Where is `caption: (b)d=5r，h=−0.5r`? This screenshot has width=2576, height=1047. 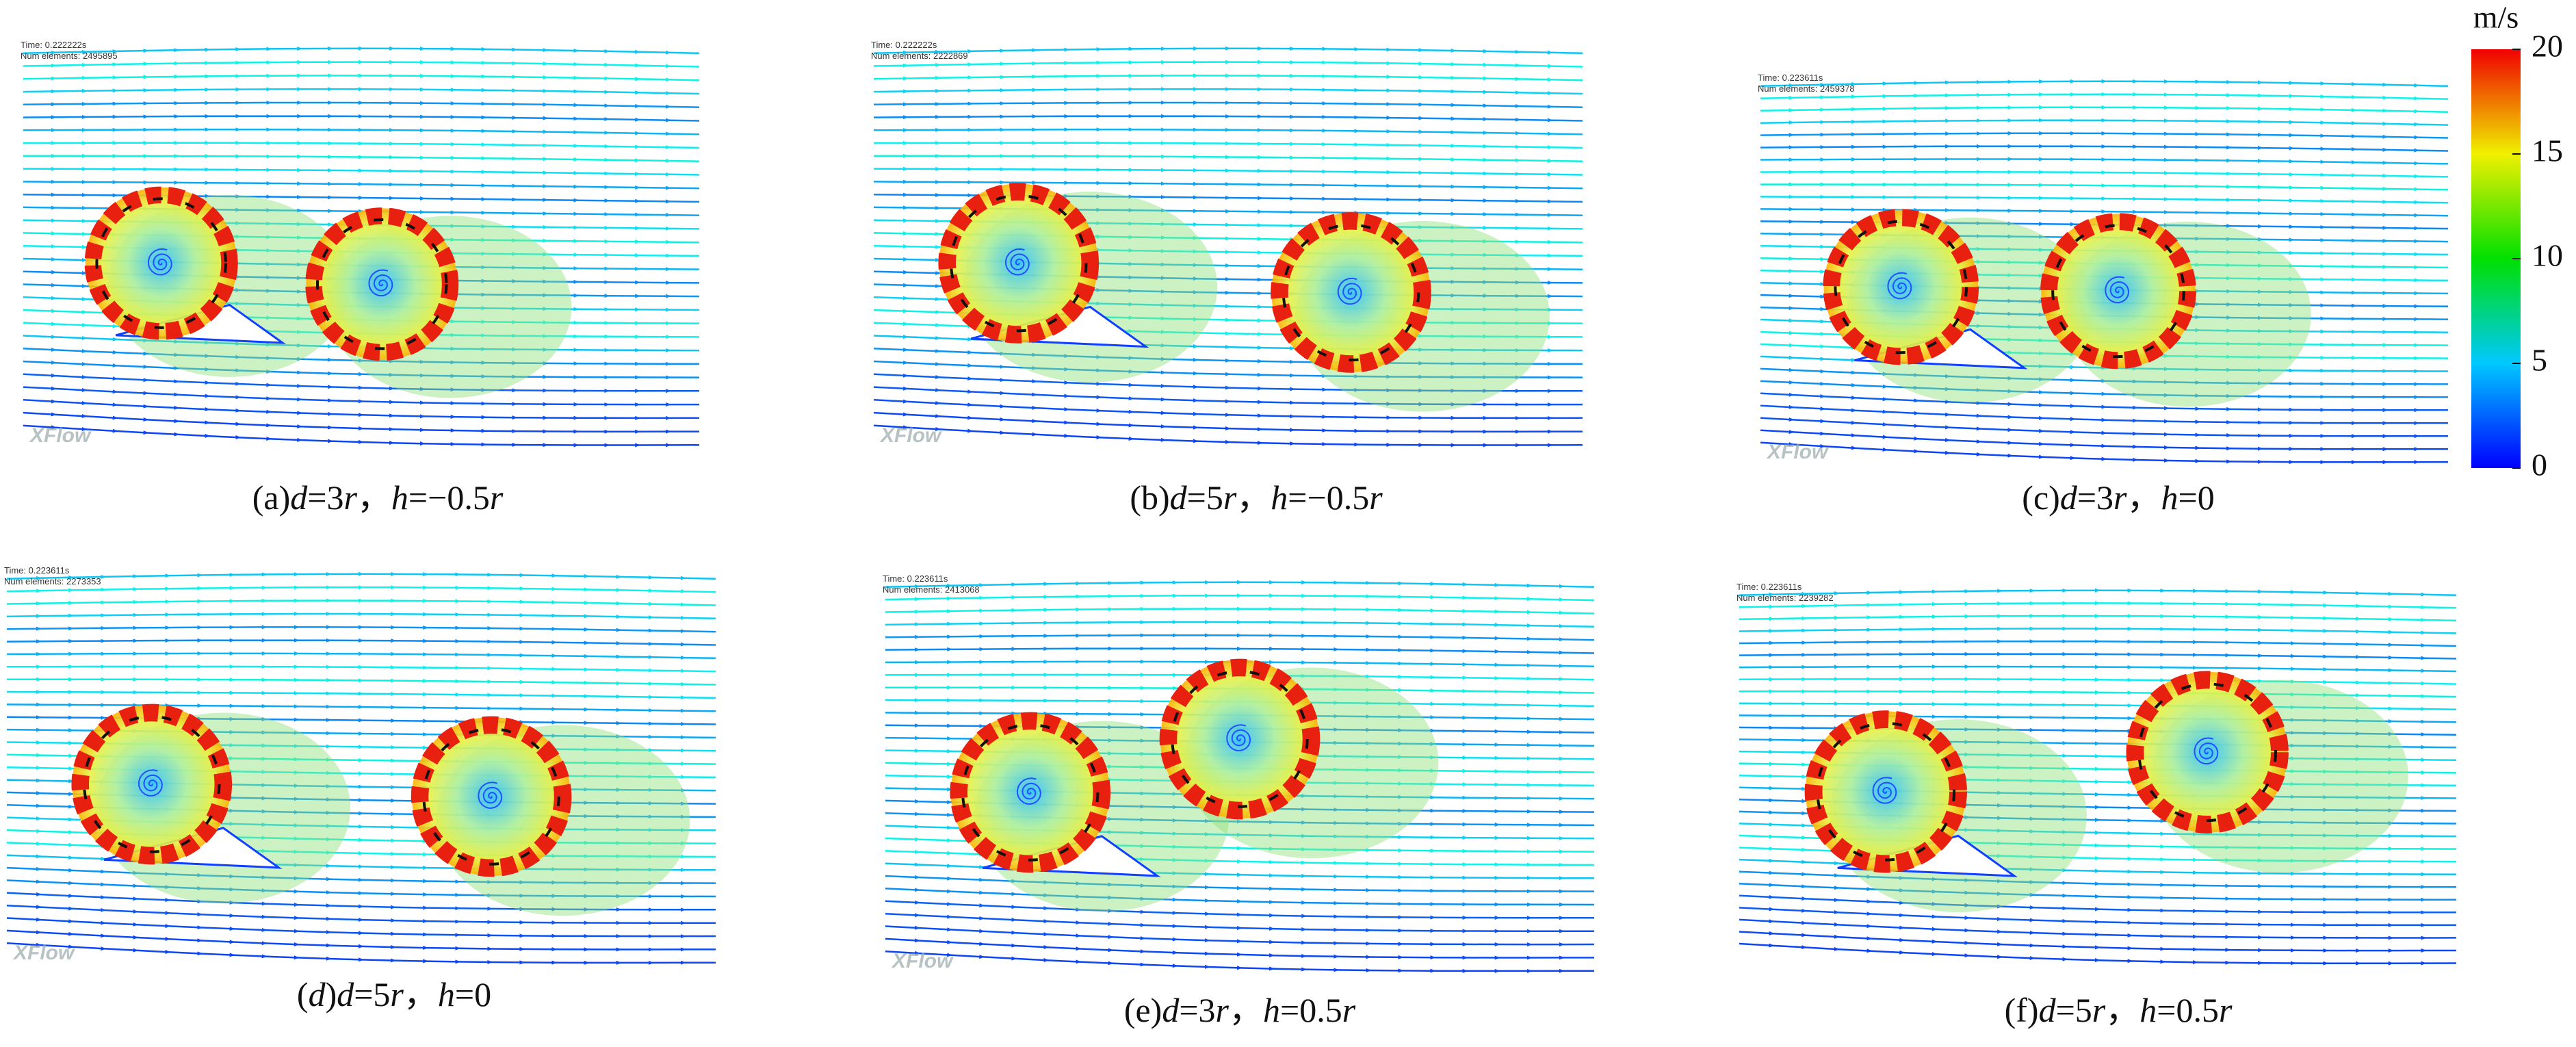 caption: (b)d=5r，h=−0.5r is located at coordinates (1256, 497).